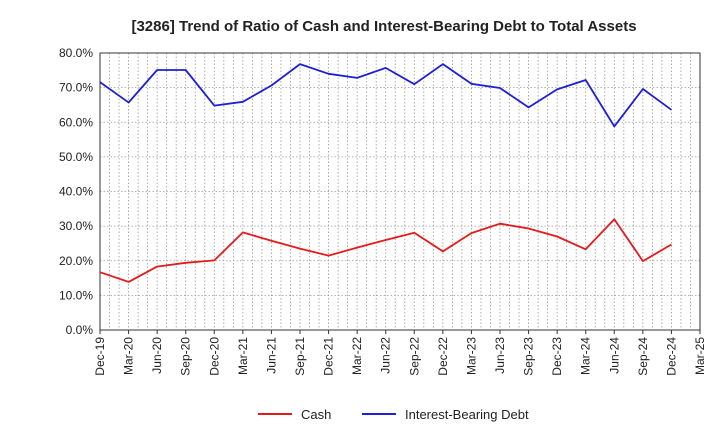 The height and width of the screenshot is (440, 720). What do you see at coordinates (129, 356) in the screenshot?
I see `x-tick-label: Mar-20` at bounding box center [129, 356].